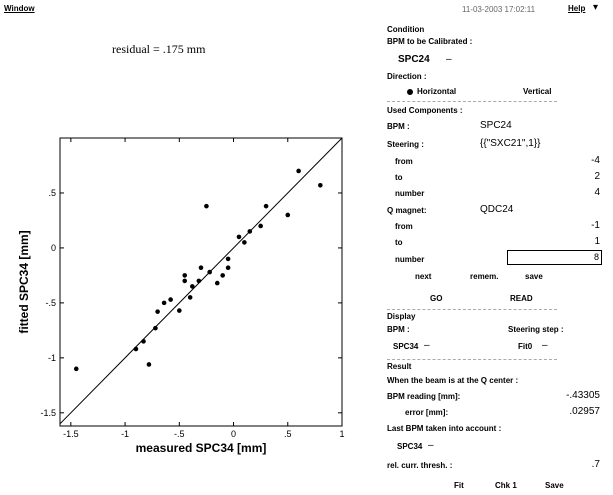 The width and height of the screenshot is (613, 495). Describe the element at coordinates (423, 276) in the screenshot. I see `next-button: next` at that location.